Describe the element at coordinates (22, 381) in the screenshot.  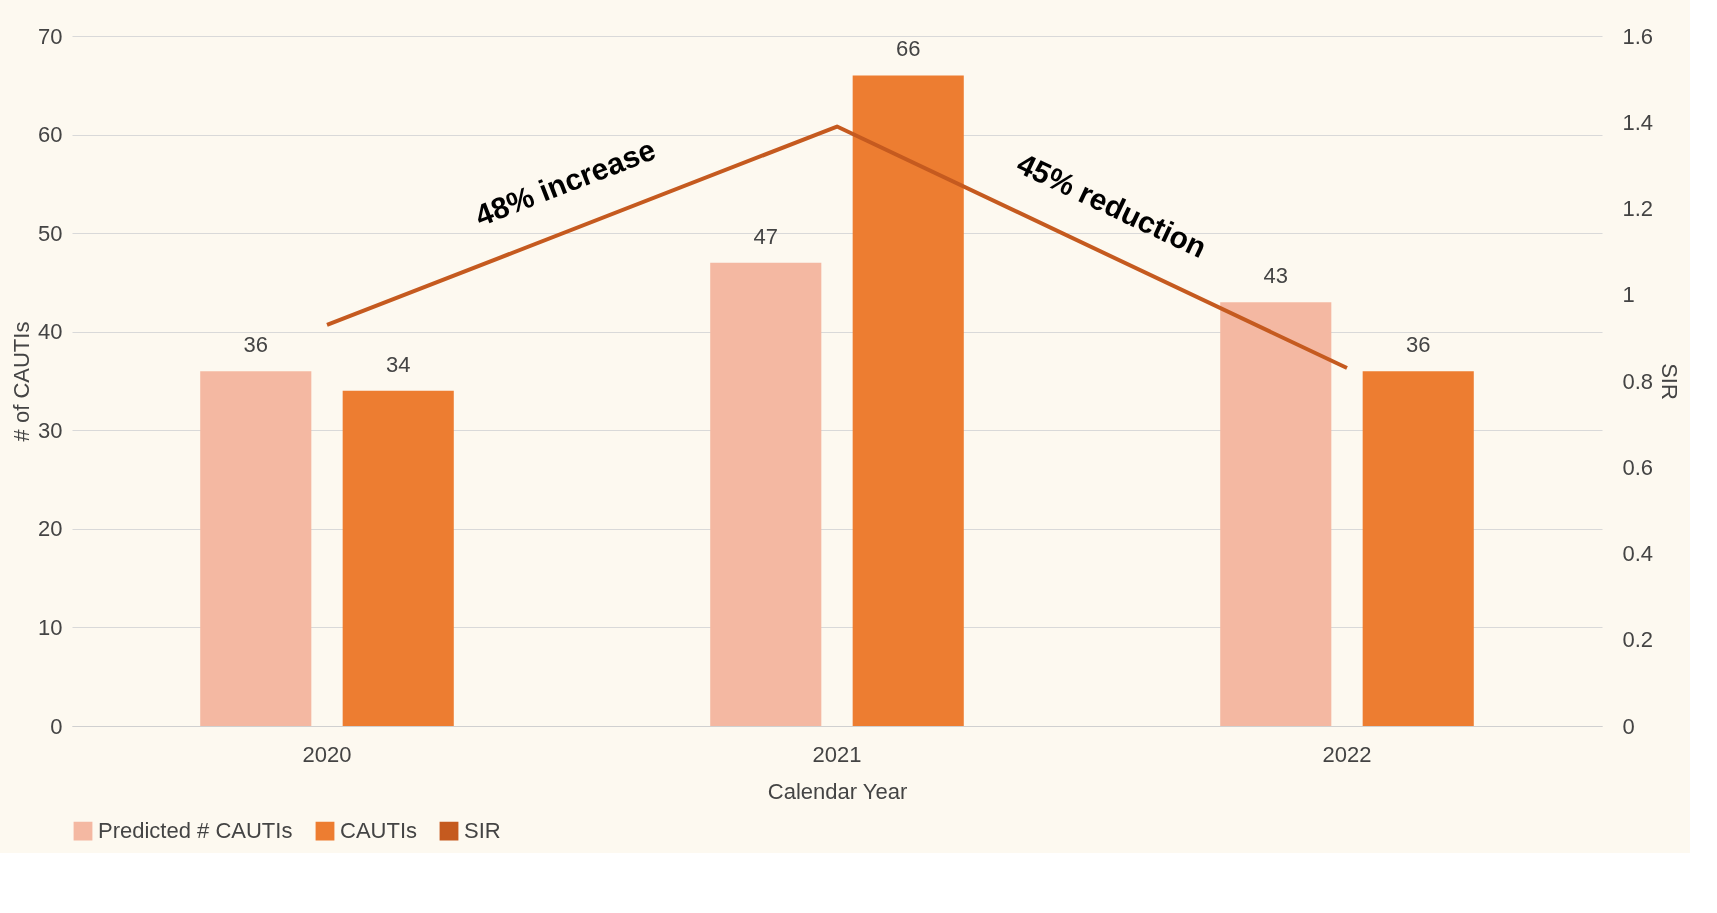
I see `y-axis-title: # of CAUTIs` at that location.